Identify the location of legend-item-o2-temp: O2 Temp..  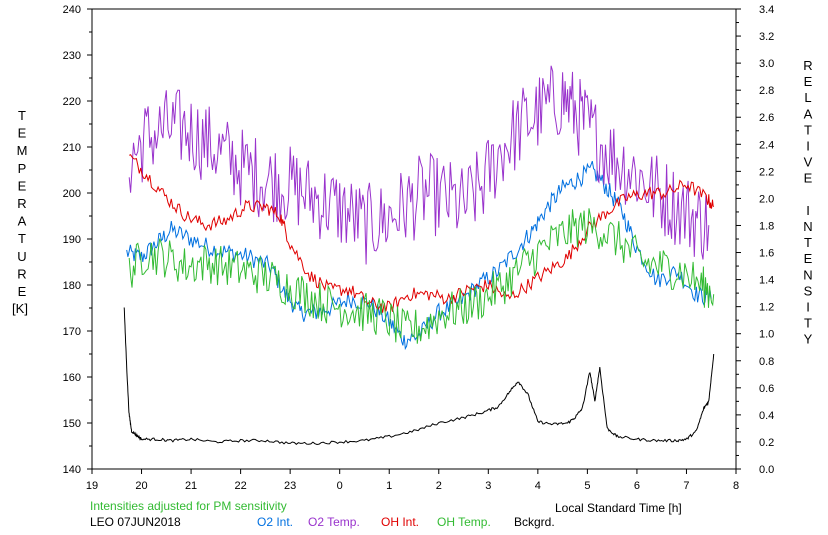
(334, 522).